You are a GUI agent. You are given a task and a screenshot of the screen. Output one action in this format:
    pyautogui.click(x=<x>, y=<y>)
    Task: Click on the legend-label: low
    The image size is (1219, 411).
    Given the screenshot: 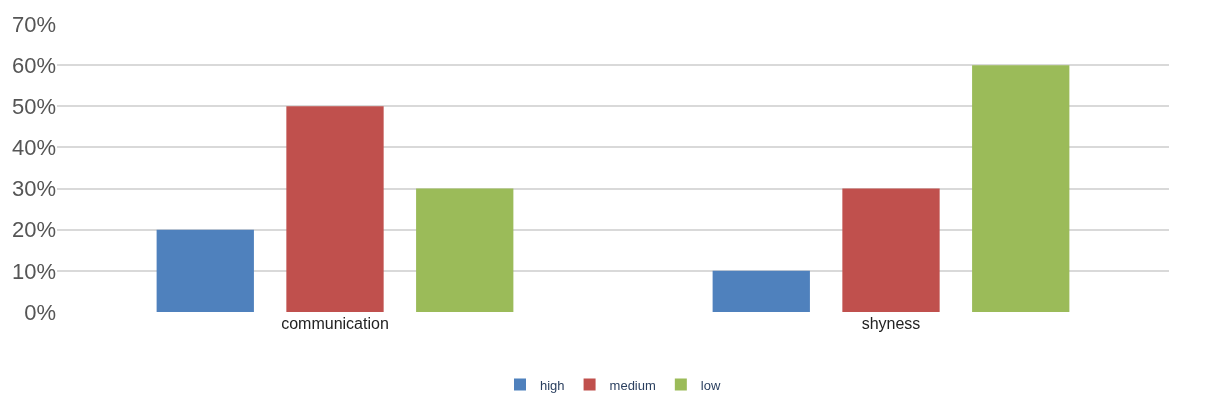 What is the action you would take?
    pyautogui.click(x=710, y=385)
    